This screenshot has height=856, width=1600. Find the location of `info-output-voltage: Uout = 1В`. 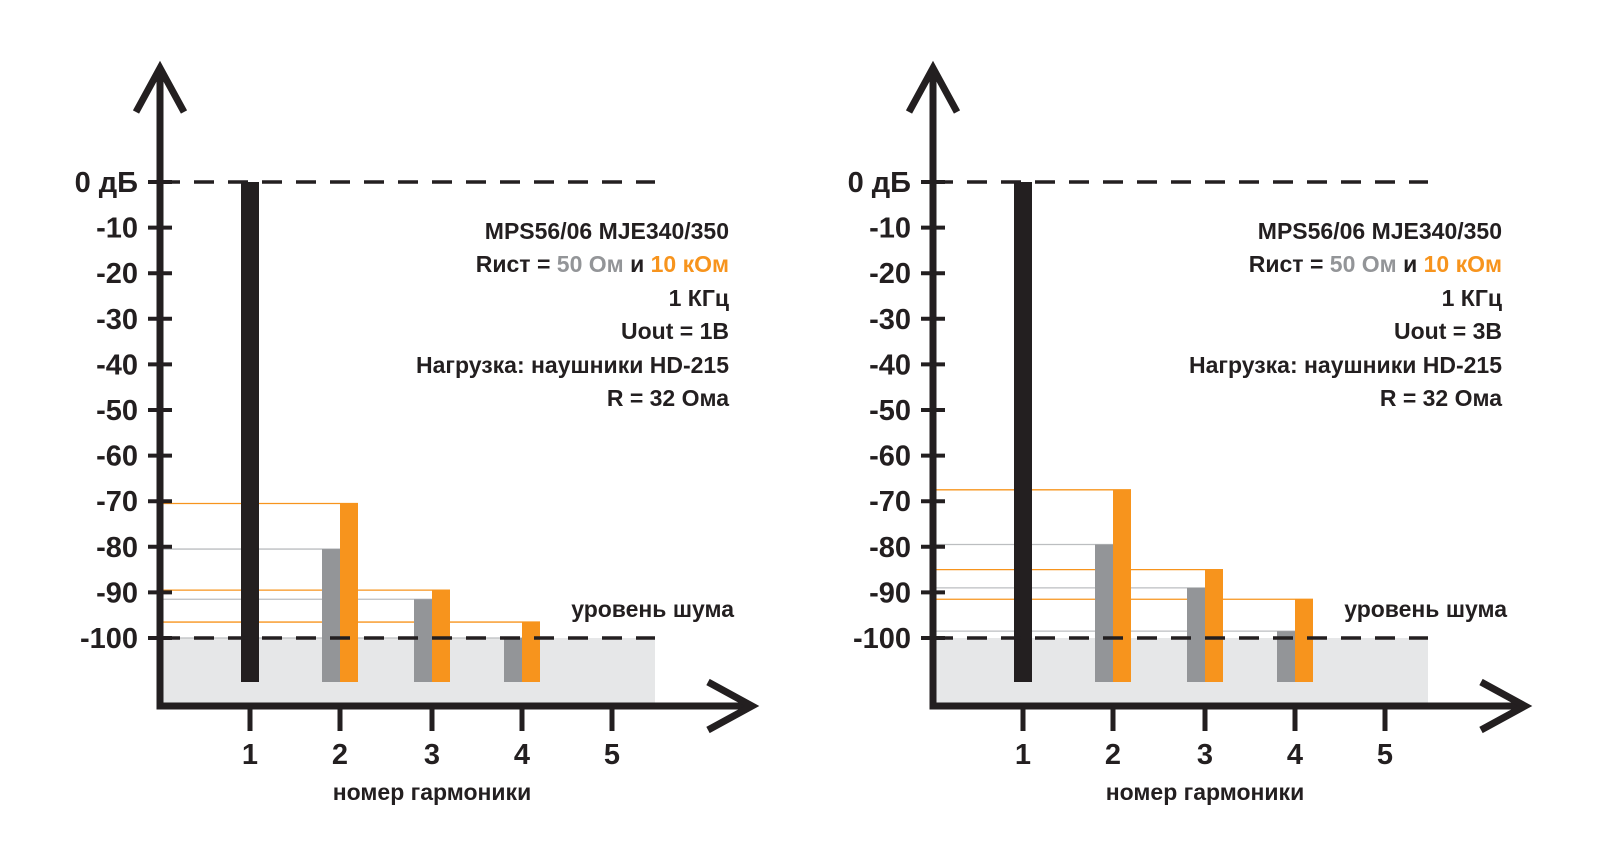

info-output-voltage: Uout = 1В is located at coordinates (675, 331).